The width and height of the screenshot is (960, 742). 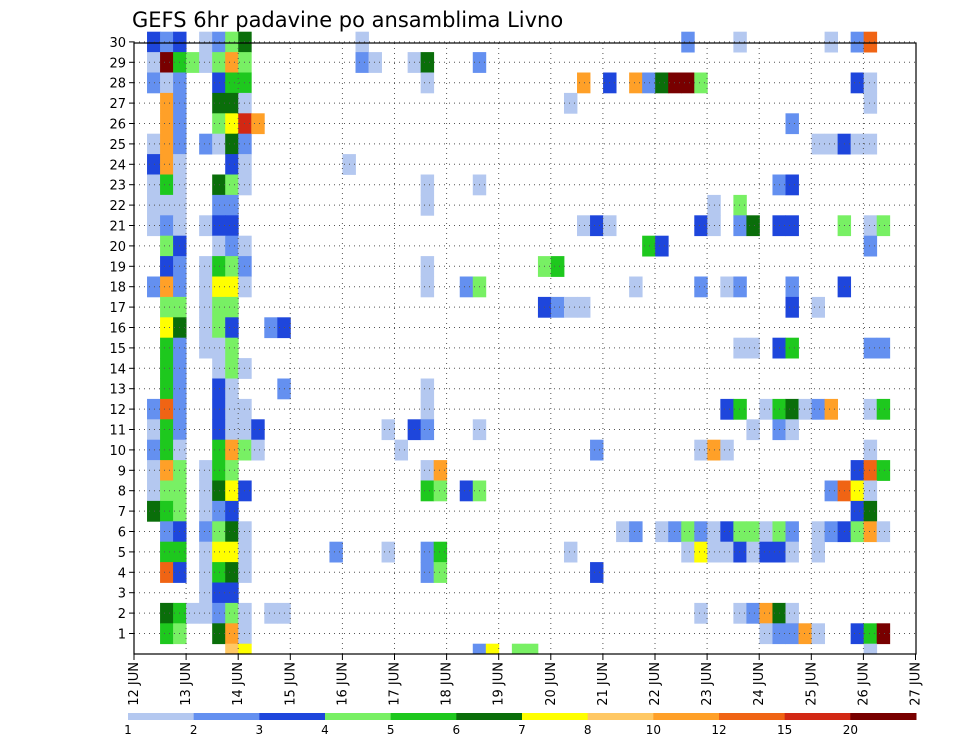 I want to click on y-tick-label: 3, so click(x=122, y=594).